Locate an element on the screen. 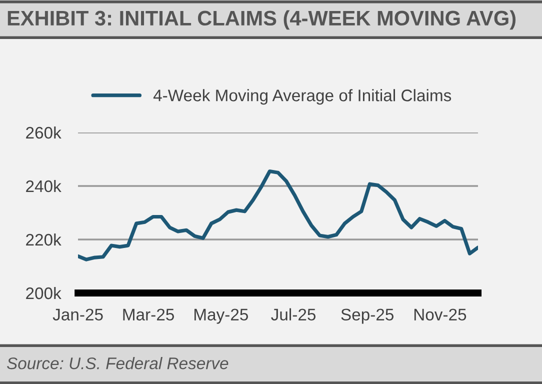 Image resolution: width=542 pixels, height=384 pixels. chart-title: EXHIBIT 3: INITIAL CLAIMS (4-WEEK MOVING AVG) is located at coordinates (262, 20).